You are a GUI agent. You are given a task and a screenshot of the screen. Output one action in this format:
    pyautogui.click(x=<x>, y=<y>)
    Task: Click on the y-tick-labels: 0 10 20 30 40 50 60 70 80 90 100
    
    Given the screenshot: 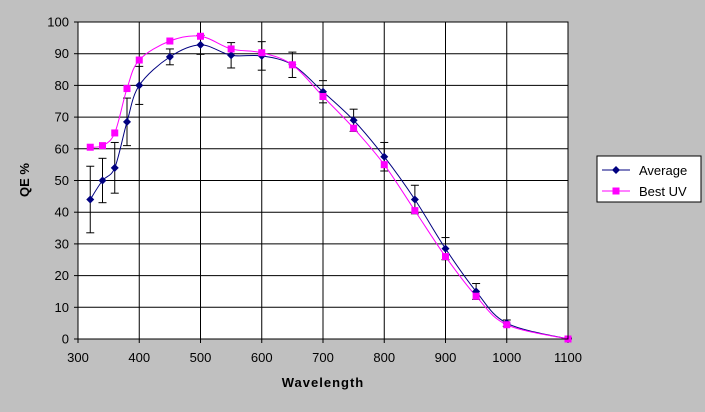 What is the action you would take?
    pyautogui.click(x=58, y=181)
    